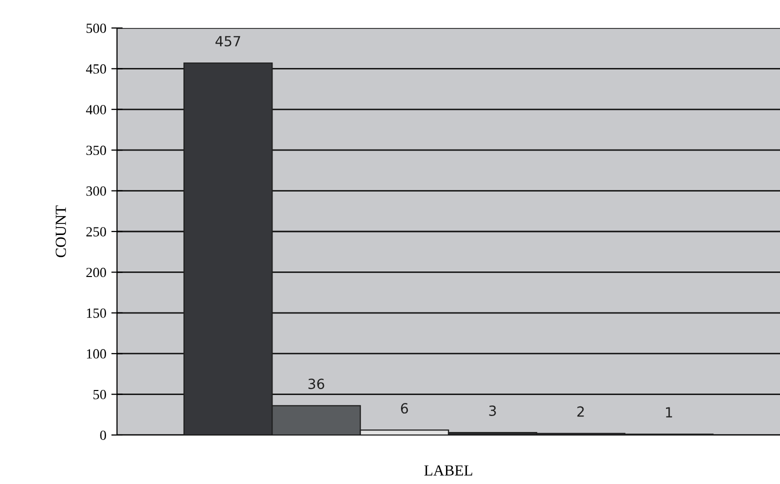 This screenshot has width=780, height=484. Describe the element at coordinates (316, 384) in the screenshot. I see `data-label: 36` at that location.